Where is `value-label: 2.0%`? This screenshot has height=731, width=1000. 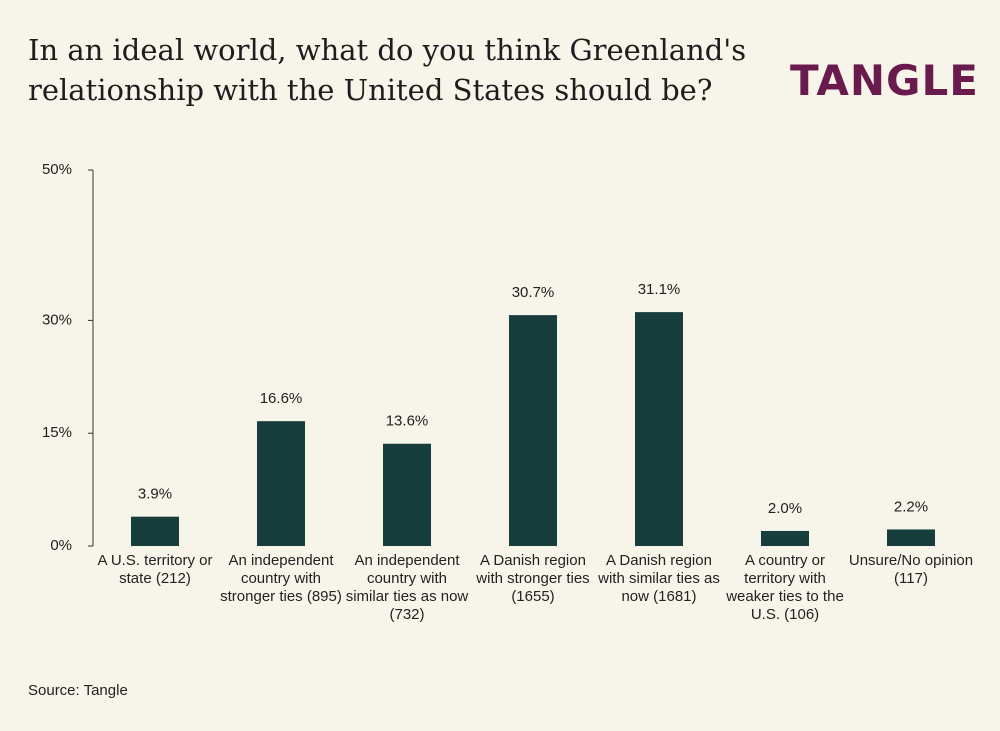 value-label: 2.0% is located at coordinates (785, 508).